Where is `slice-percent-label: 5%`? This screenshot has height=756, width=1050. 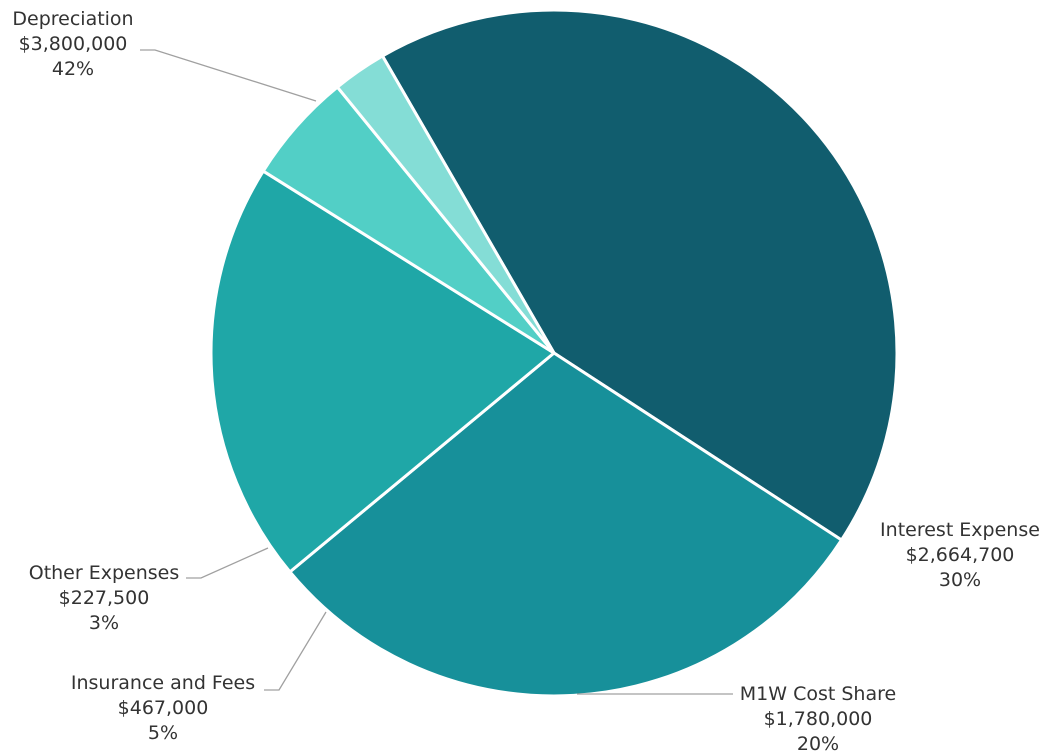 slice-percent-label: 5% is located at coordinates (163, 733).